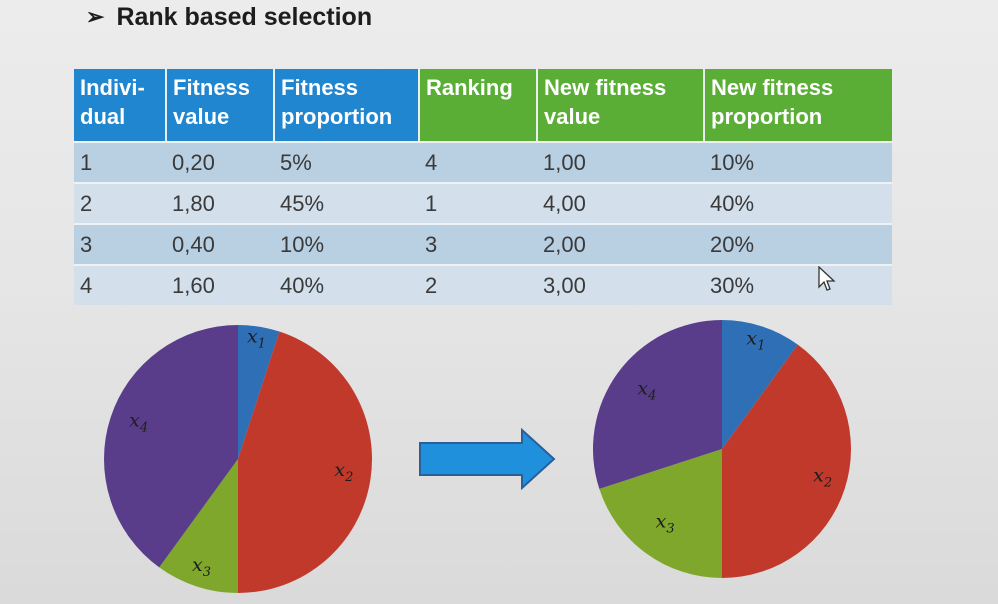 This screenshot has height=604, width=998. I want to click on cell-ranking: 4, so click(478, 162).